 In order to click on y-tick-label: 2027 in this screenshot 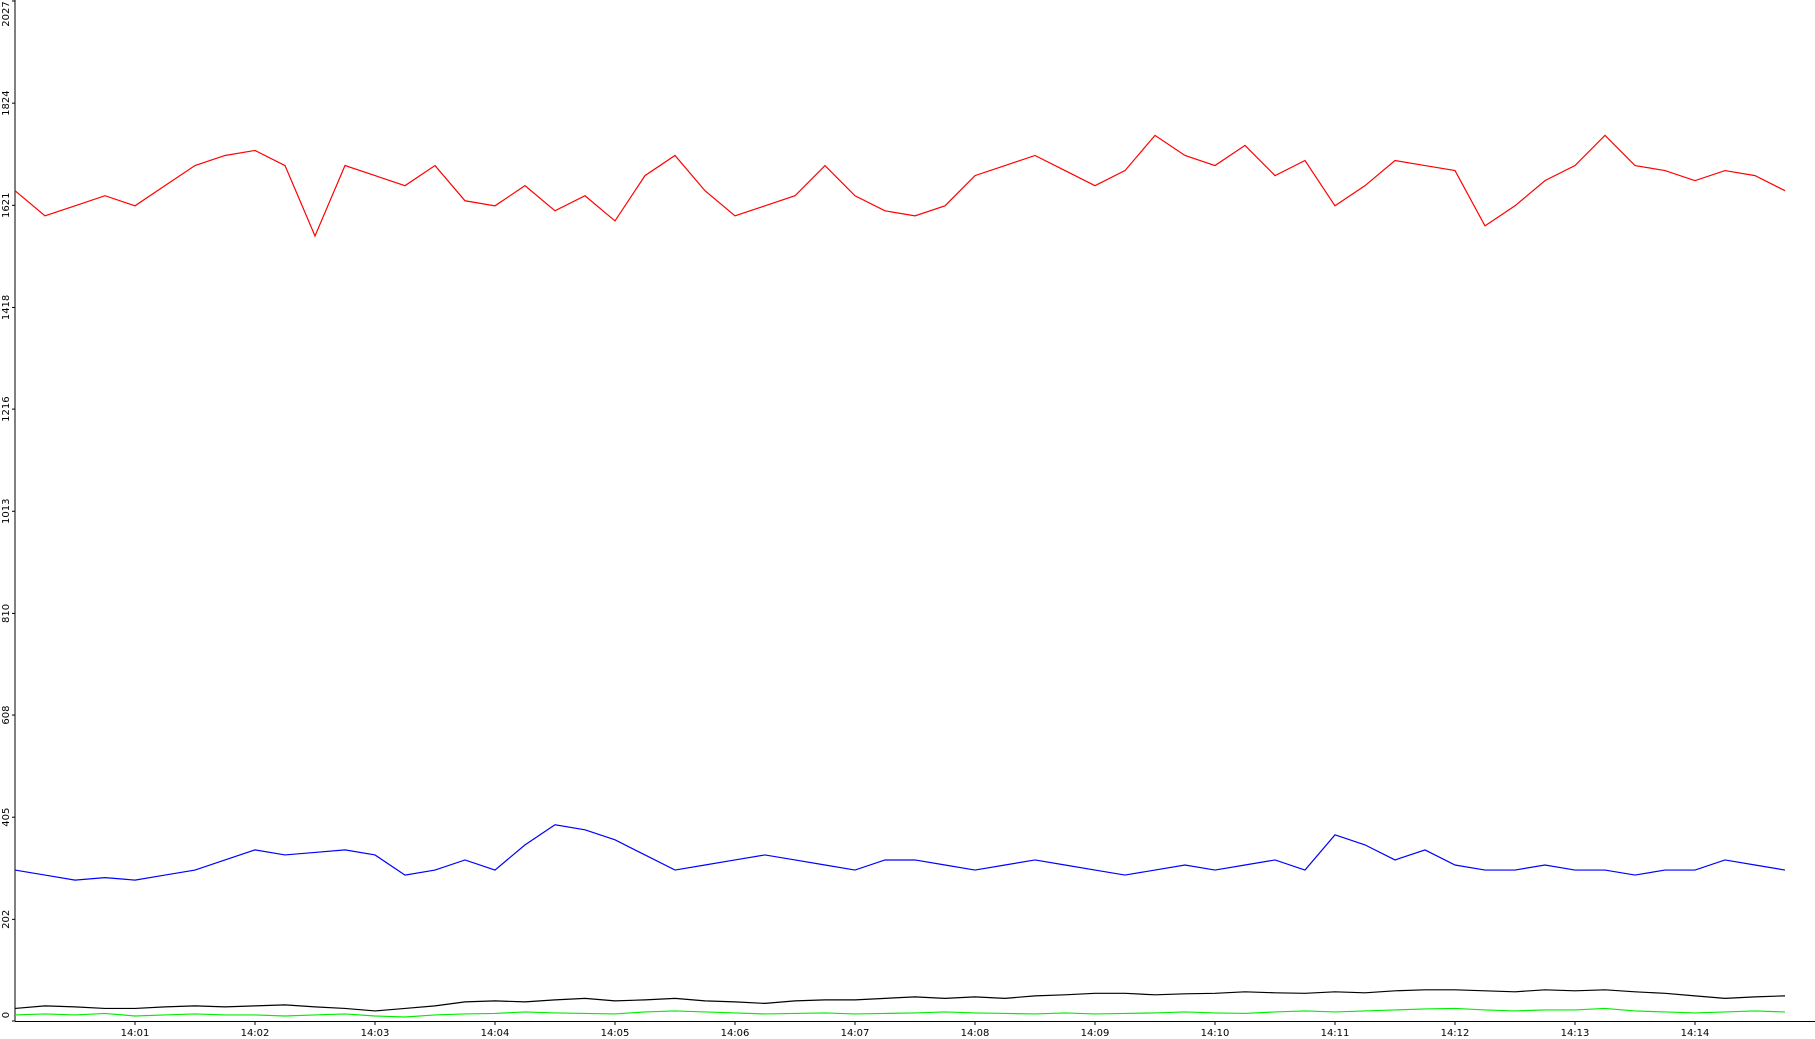, I will do `click(6, 13)`.